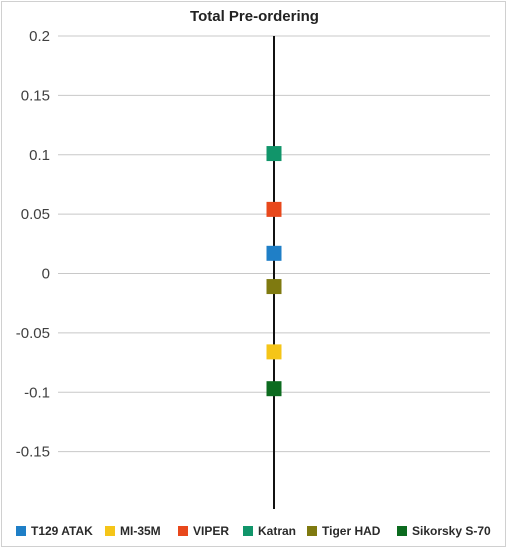 This screenshot has width=509, height=550. Describe the element at coordinates (33, 244) in the screenshot. I see `y-axis-ticks: 0.2 0.15 0.1 0.05 0 -0.05 -0.1 -0.15` at that location.